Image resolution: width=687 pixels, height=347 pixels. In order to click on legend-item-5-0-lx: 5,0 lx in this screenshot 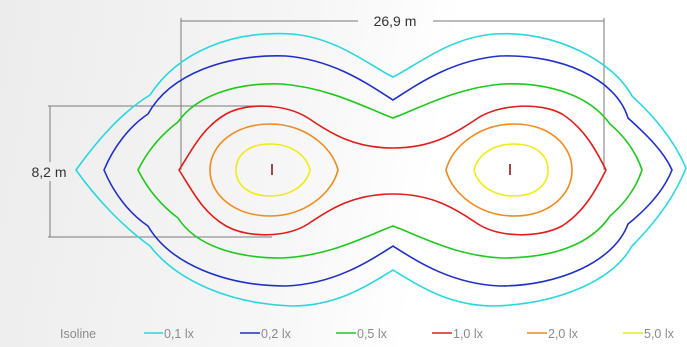, I will do `click(649, 334)`.